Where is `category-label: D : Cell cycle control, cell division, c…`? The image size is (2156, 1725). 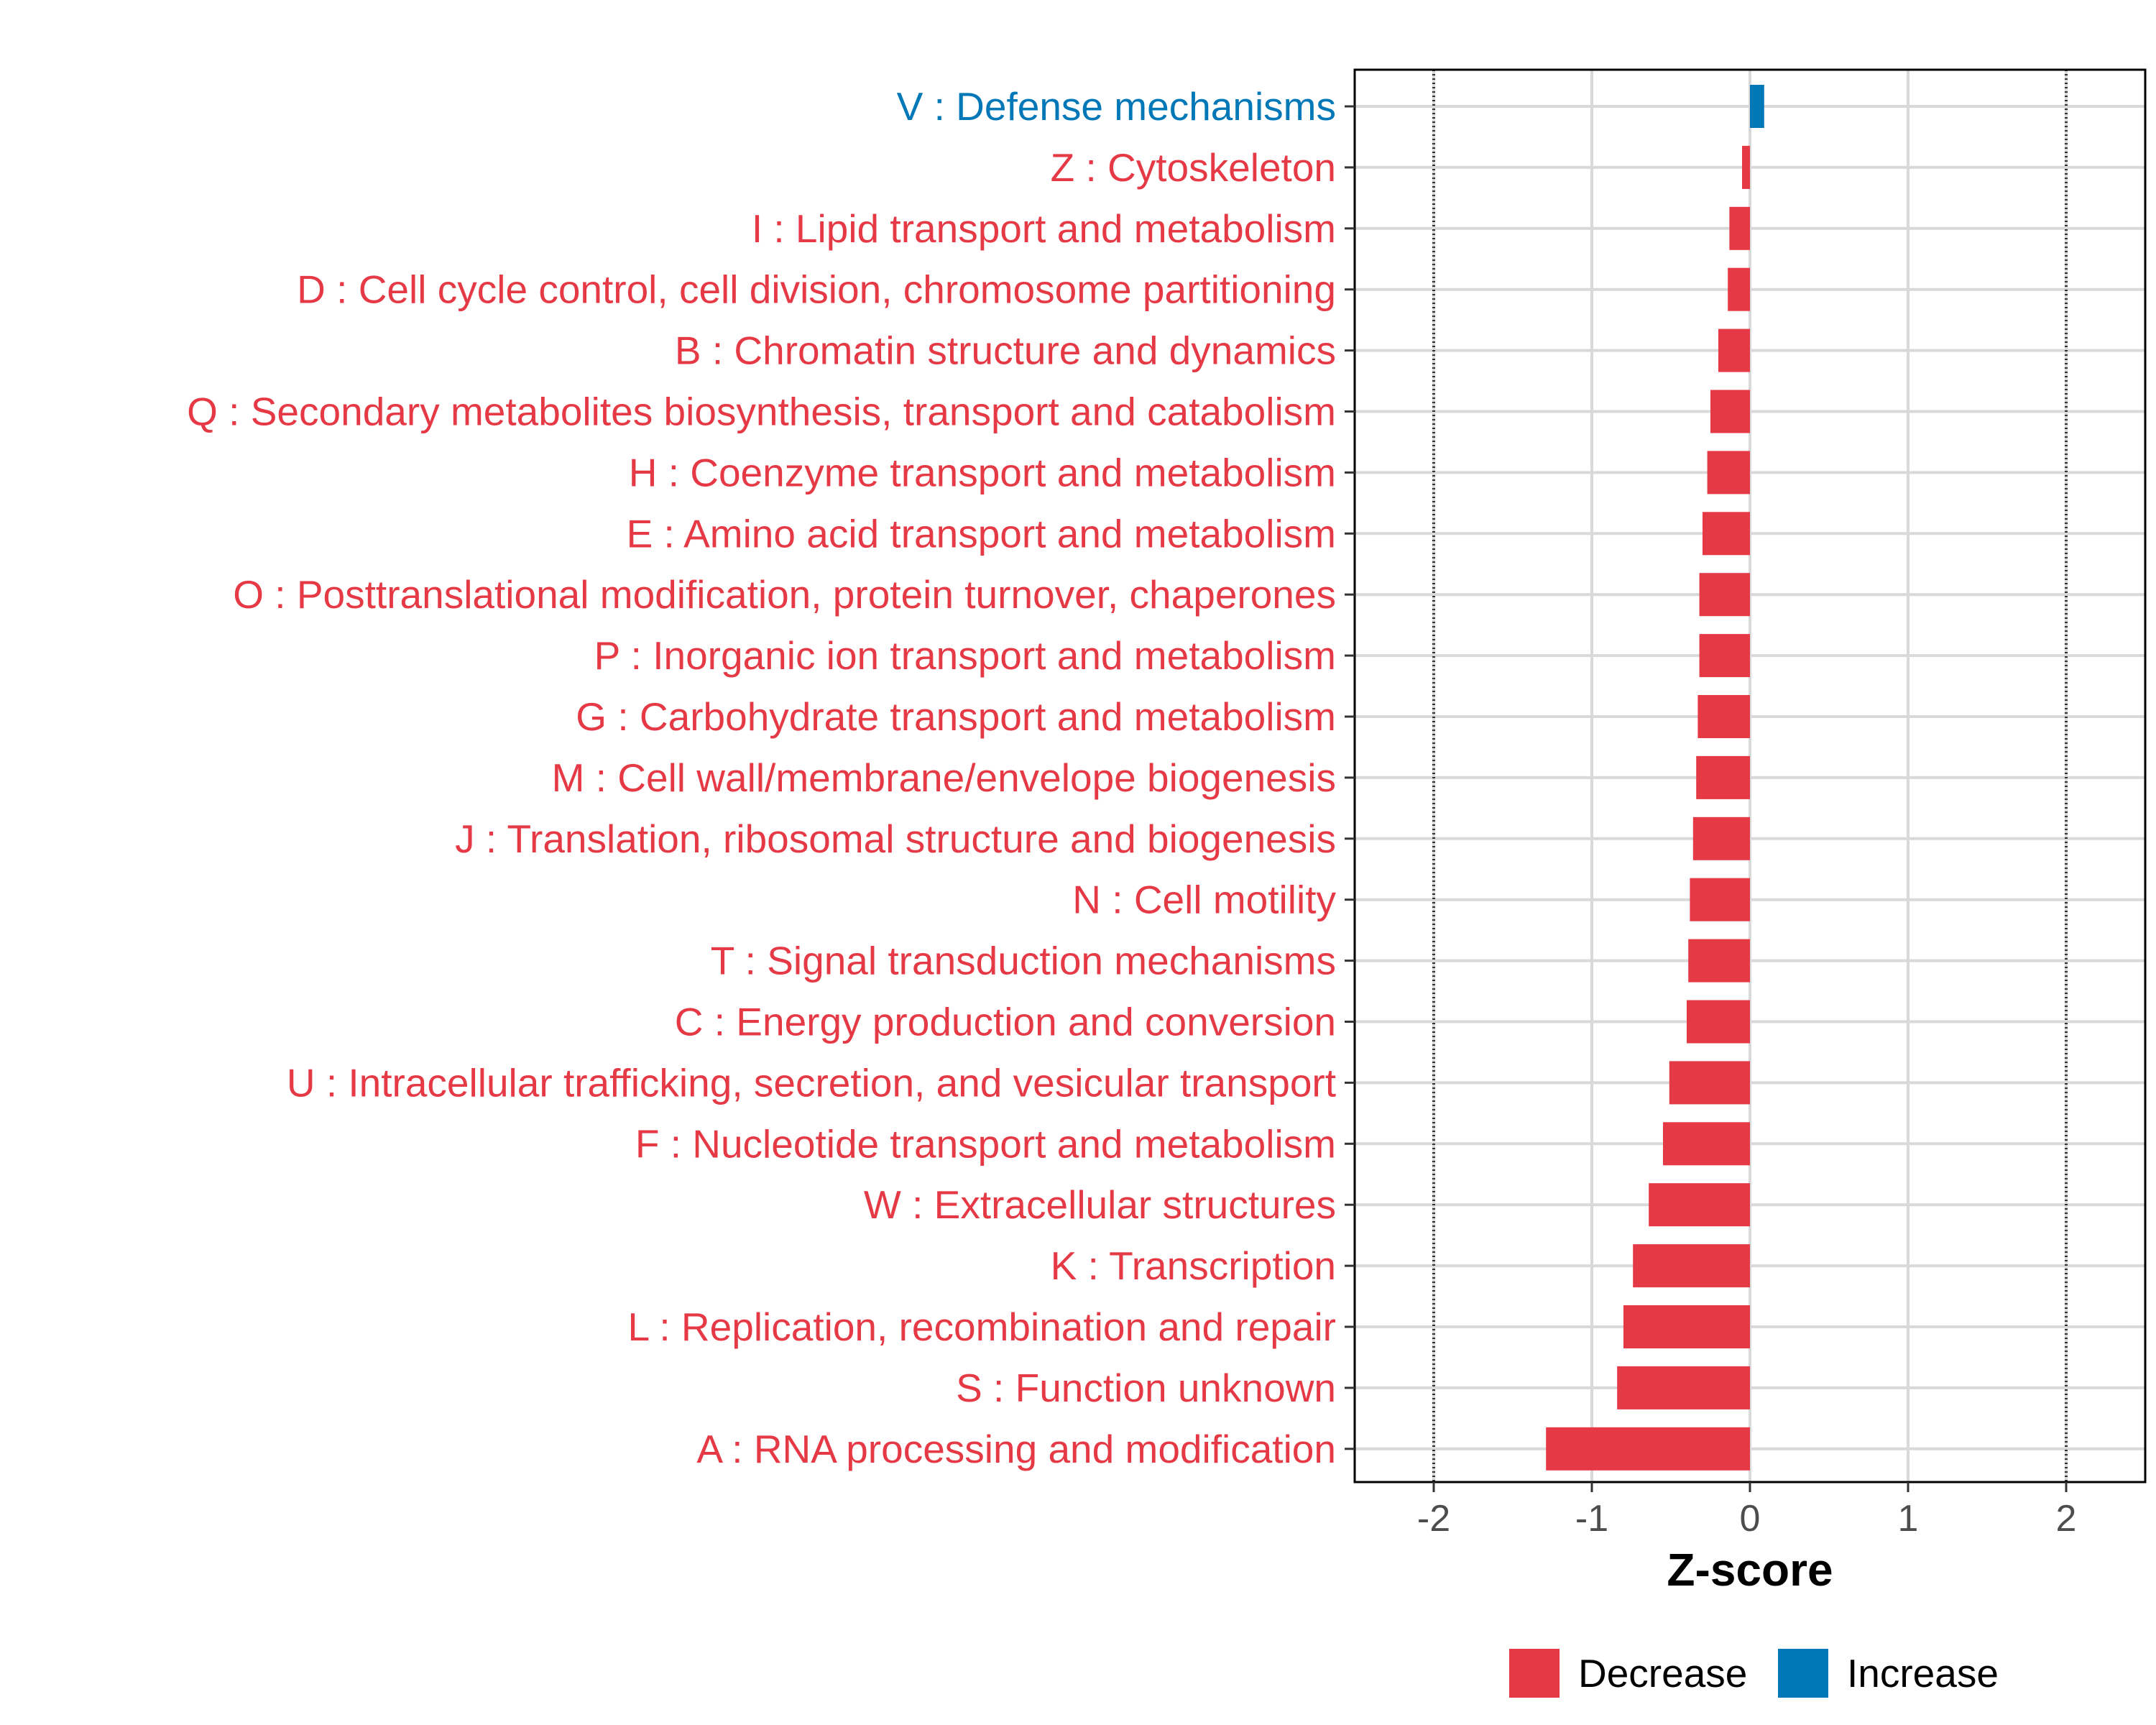 category-label: D : Cell cycle control, cell division, c… is located at coordinates (817, 289).